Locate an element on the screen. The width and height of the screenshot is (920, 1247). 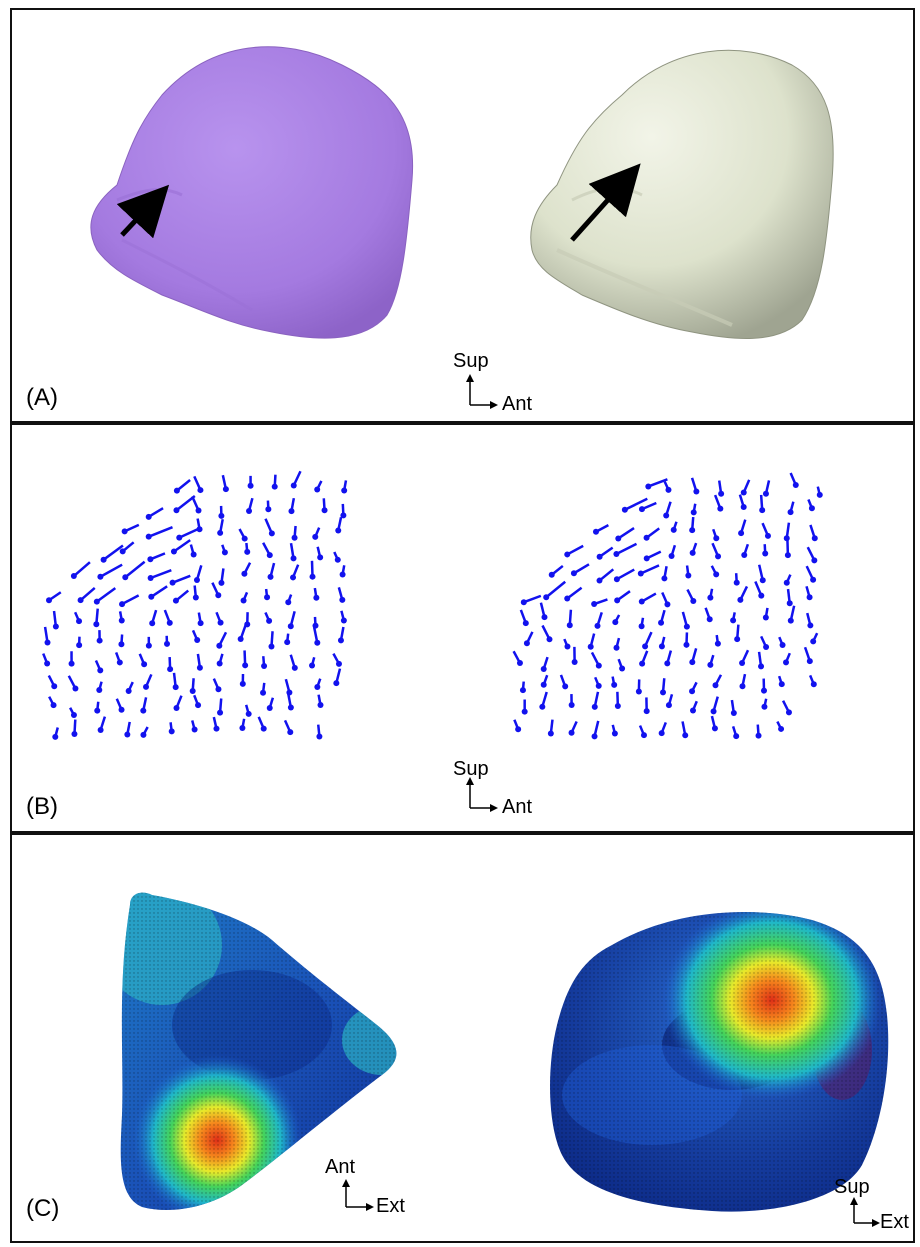
axes-indicator is located at coordinates (482, 391).